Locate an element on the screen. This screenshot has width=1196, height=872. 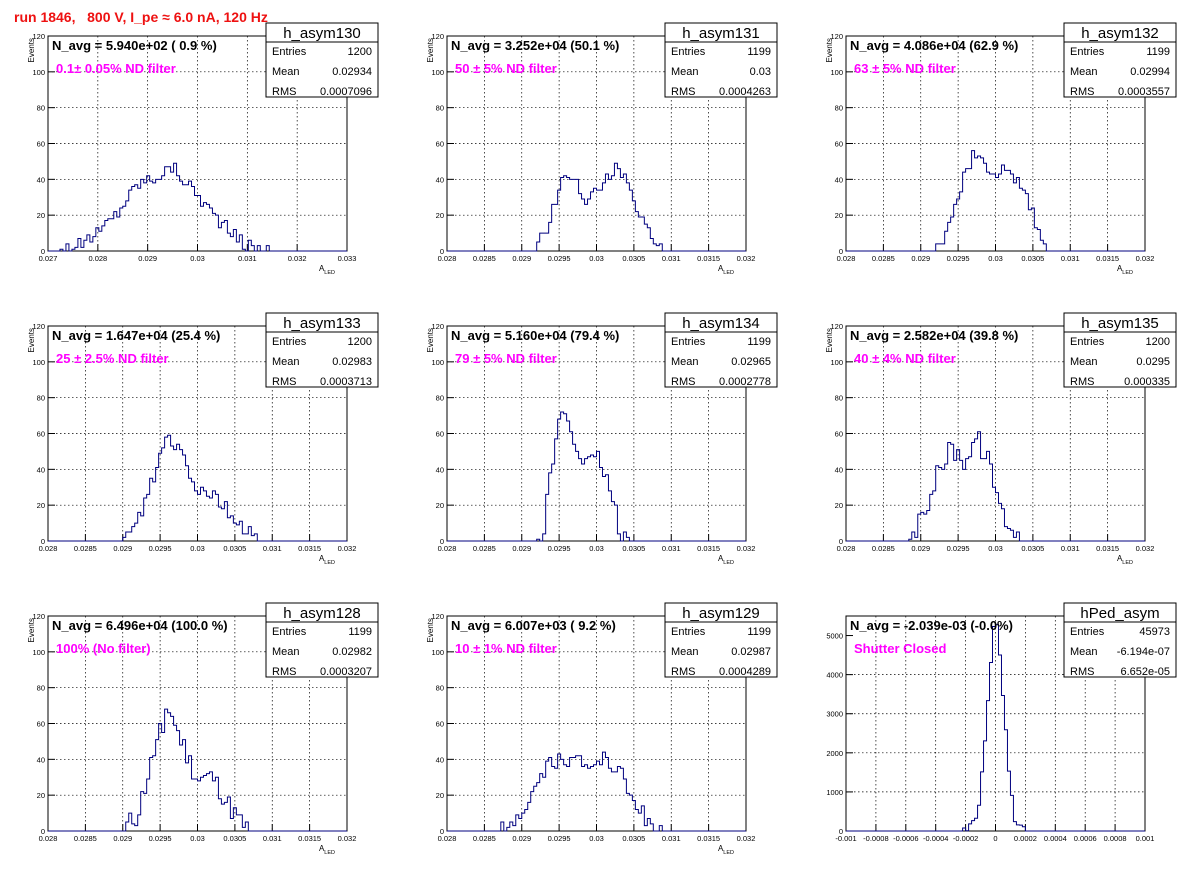
filter-label: 40 ± 4% ND filter is located at coordinates (905, 358).